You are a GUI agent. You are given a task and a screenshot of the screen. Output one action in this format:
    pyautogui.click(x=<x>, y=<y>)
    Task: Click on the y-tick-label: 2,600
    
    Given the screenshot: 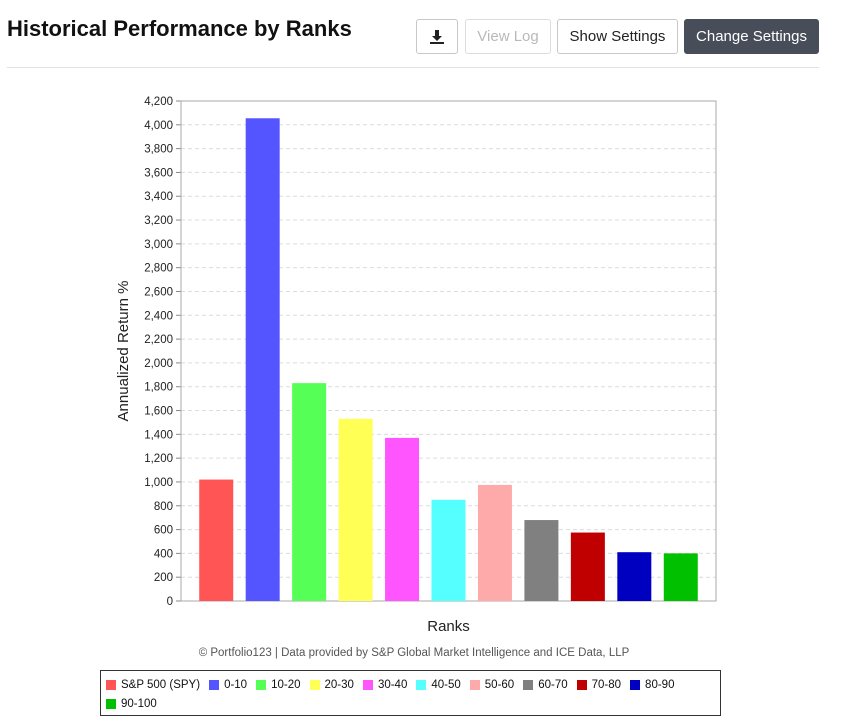 What is the action you would take?
    pyautogui.click(x=158, y=292)
    